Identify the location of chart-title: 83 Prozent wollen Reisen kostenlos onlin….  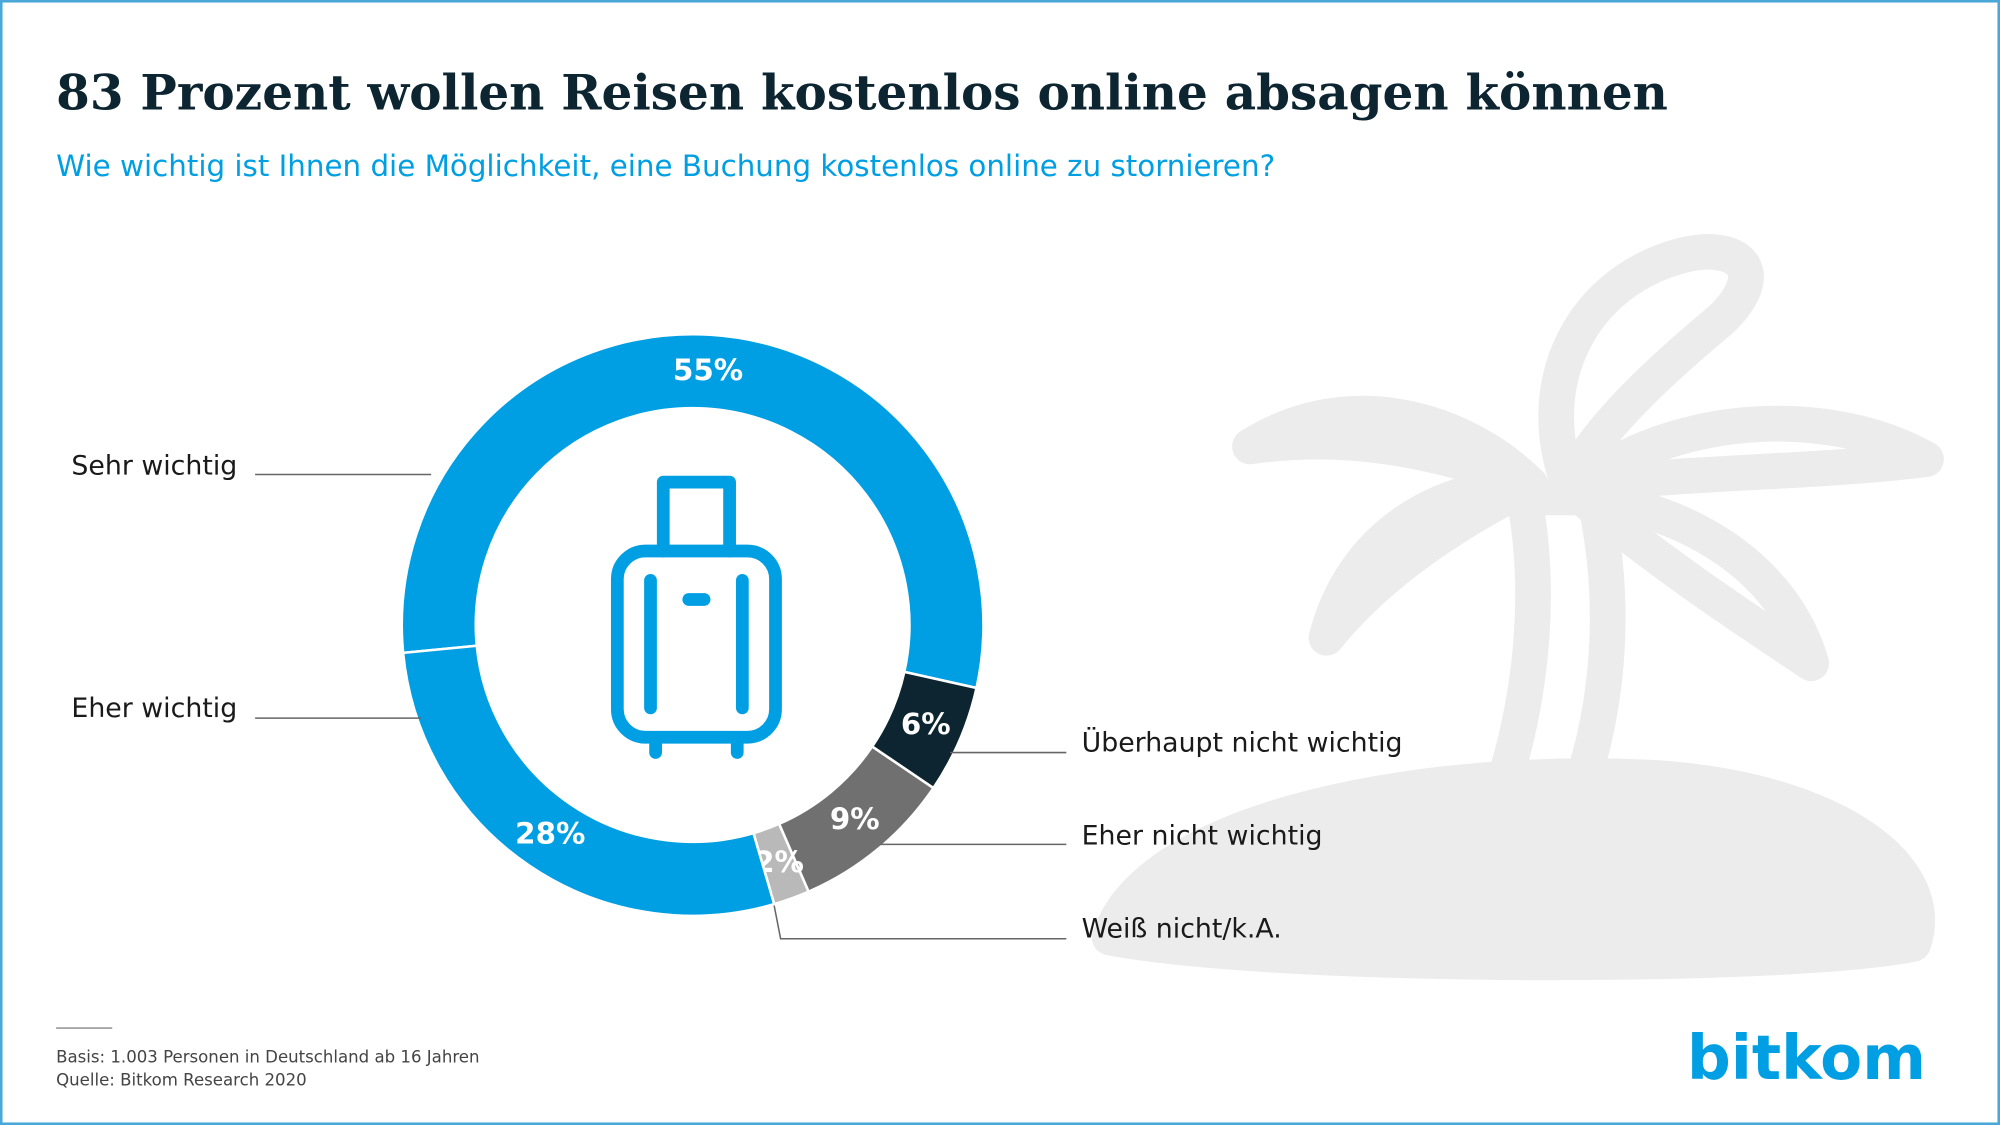
(862, 93).